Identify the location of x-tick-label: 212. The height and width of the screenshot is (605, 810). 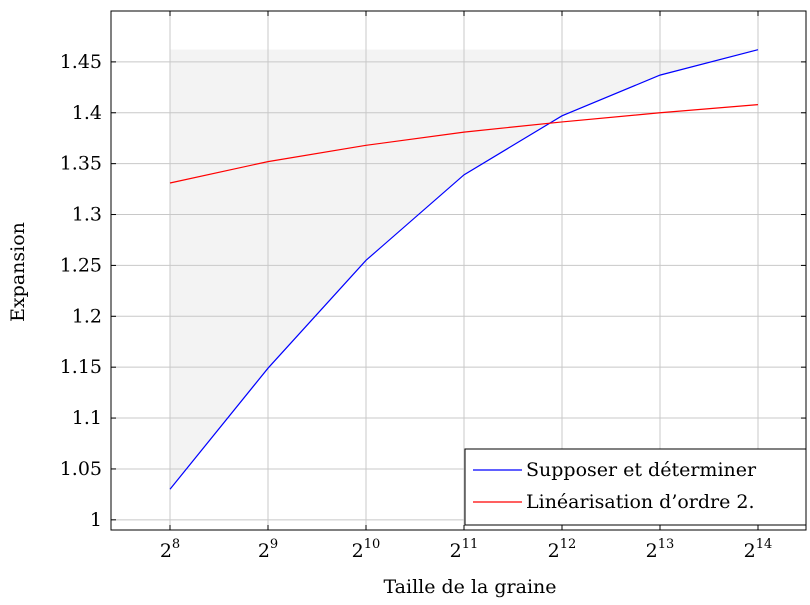
(562, 549).